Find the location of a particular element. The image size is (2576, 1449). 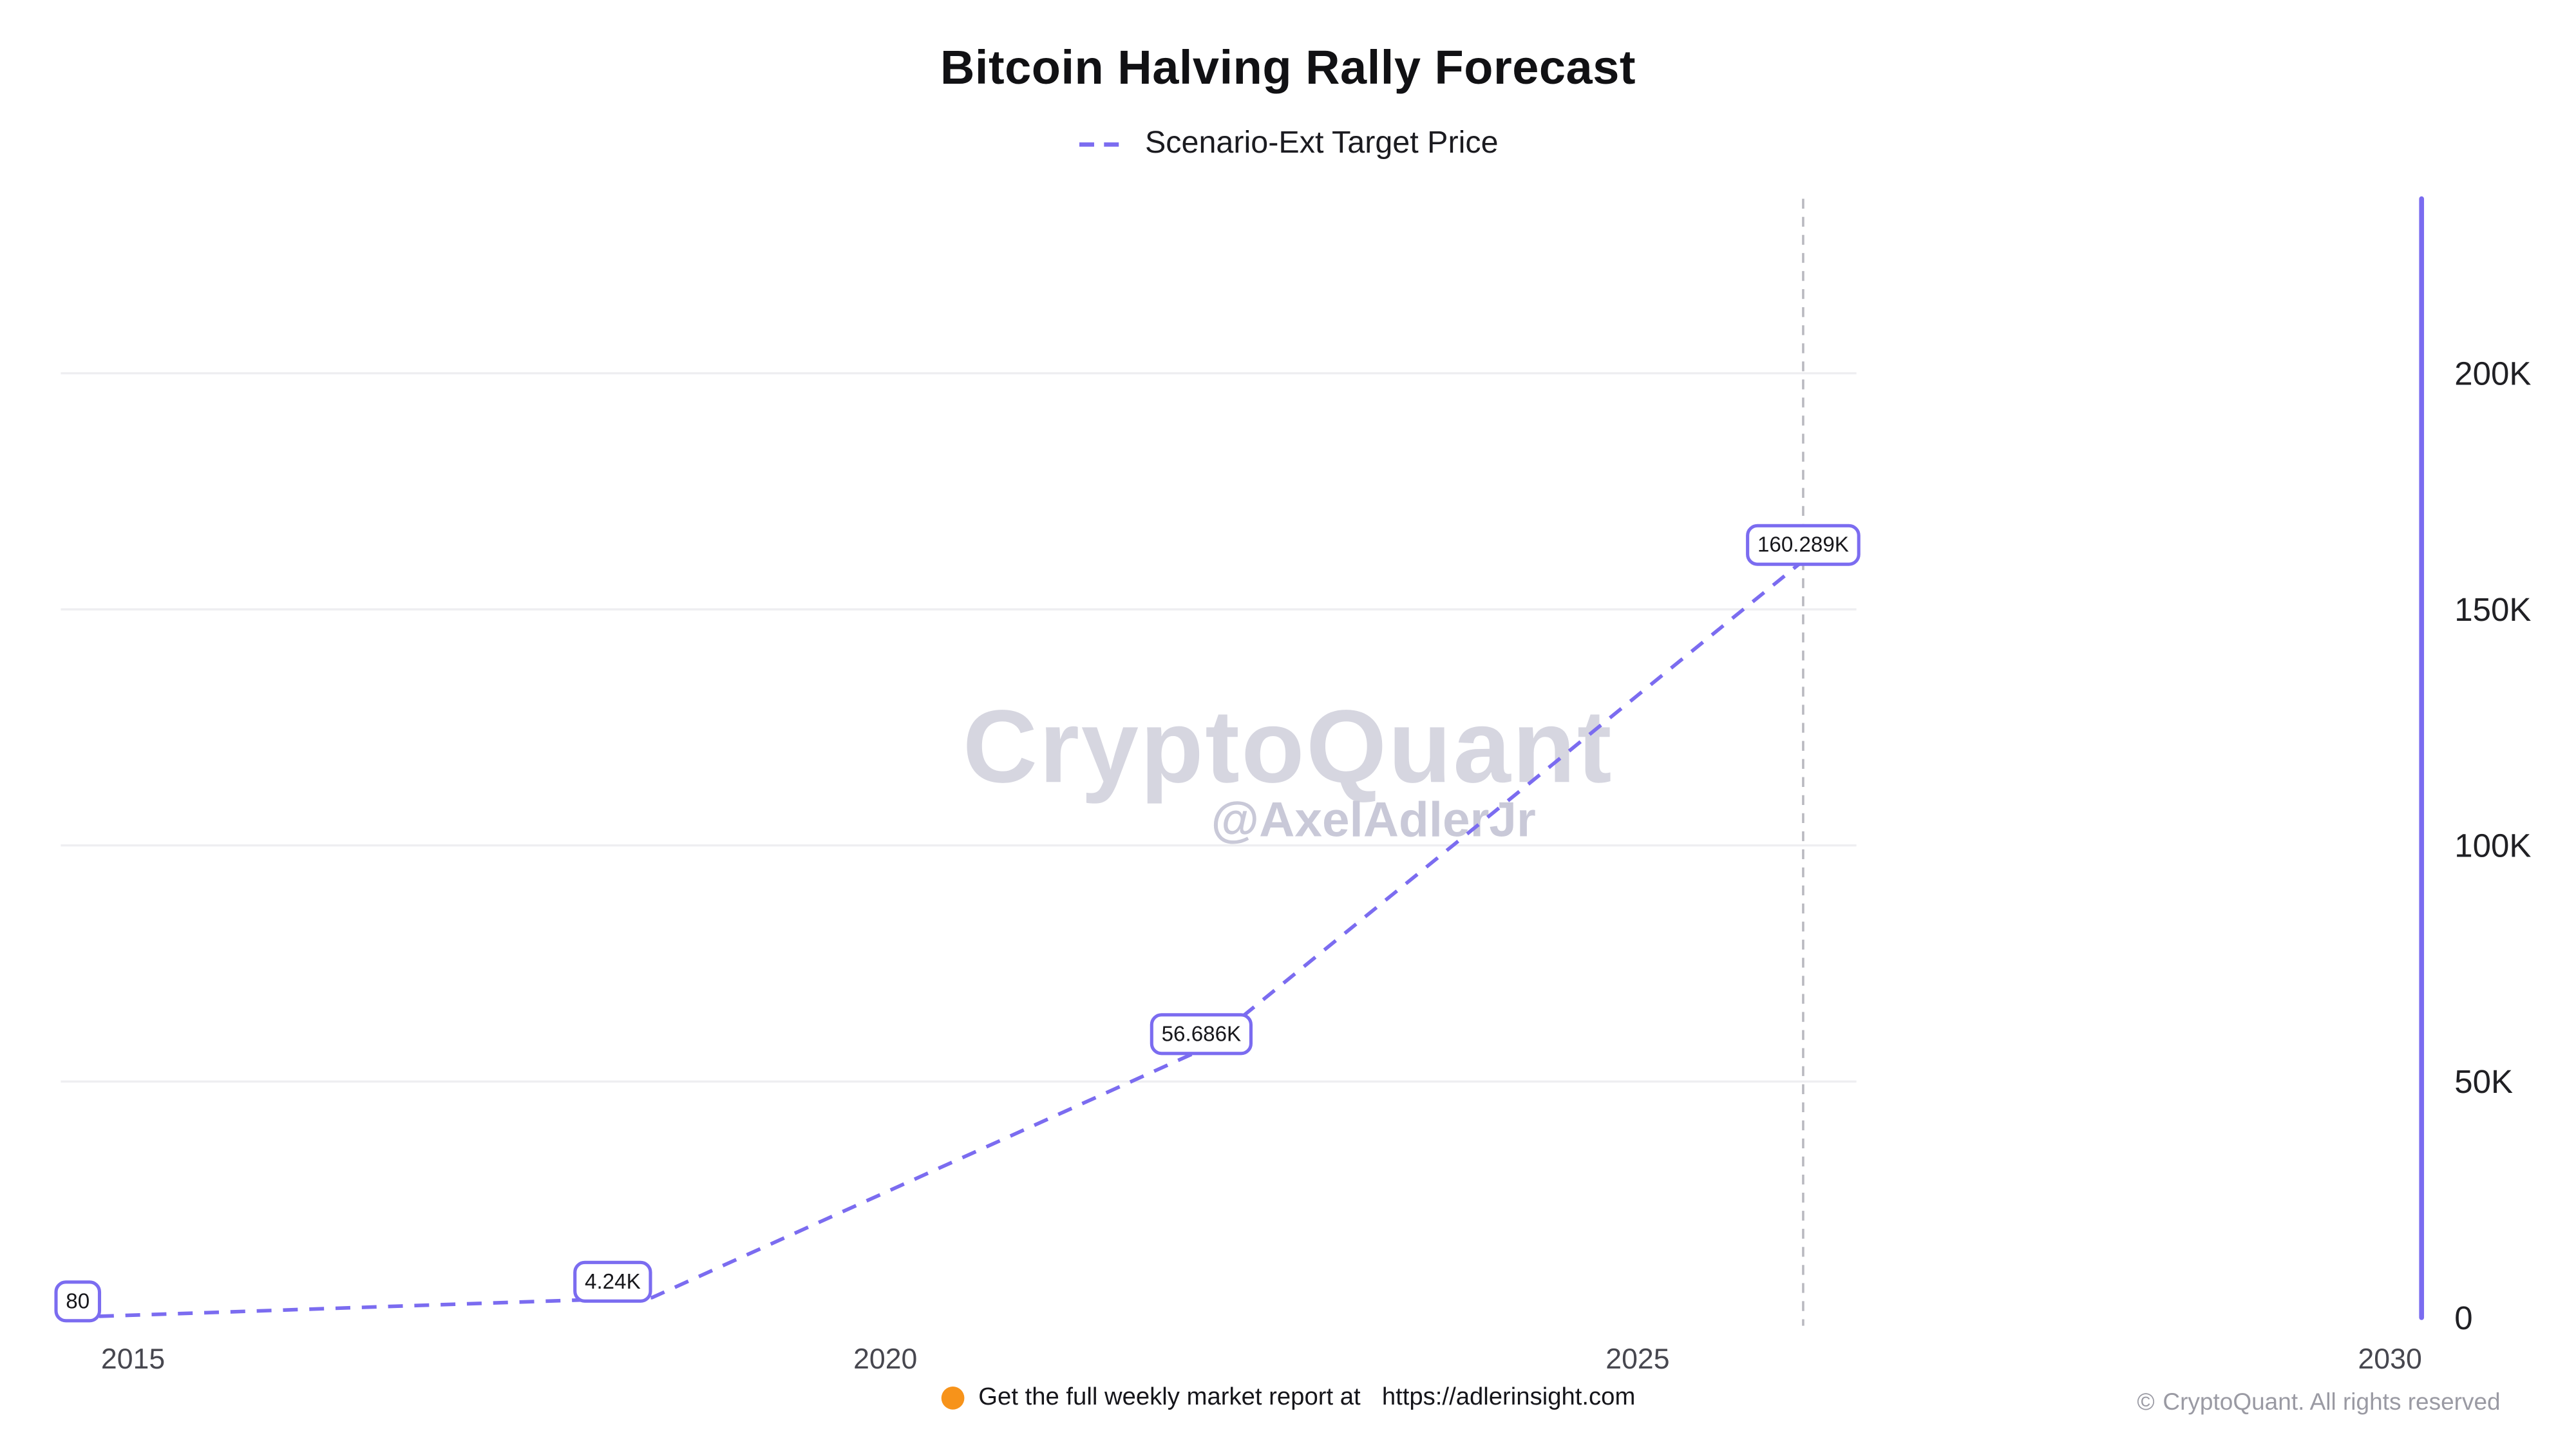

orange-dot-icon is located at coordinates (952, 1397).